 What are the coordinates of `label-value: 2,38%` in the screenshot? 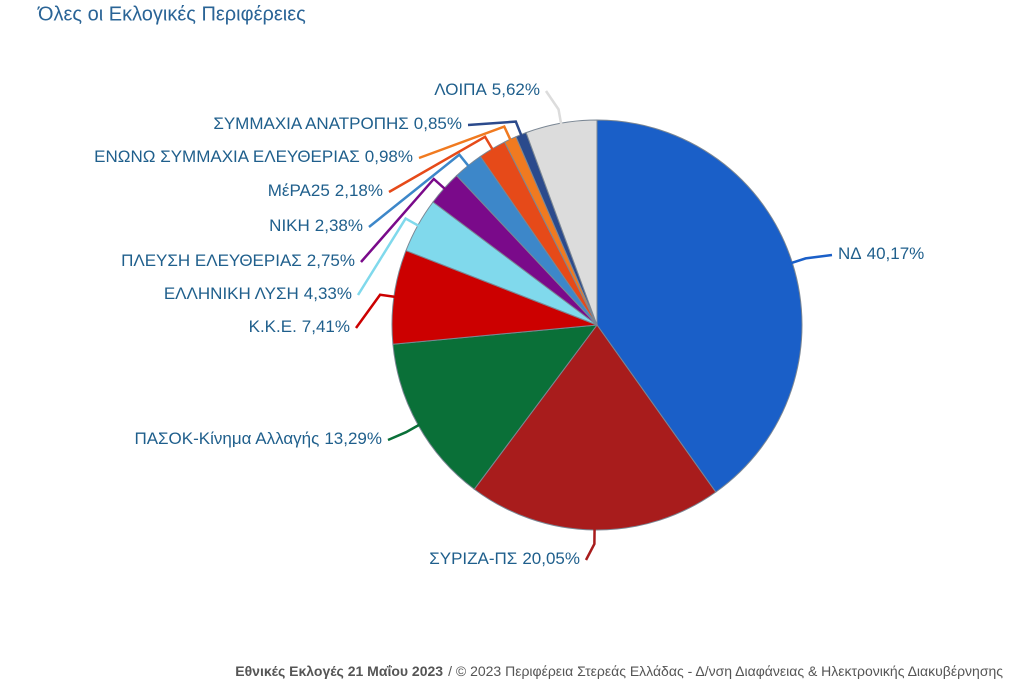 It's located at (339, 225).